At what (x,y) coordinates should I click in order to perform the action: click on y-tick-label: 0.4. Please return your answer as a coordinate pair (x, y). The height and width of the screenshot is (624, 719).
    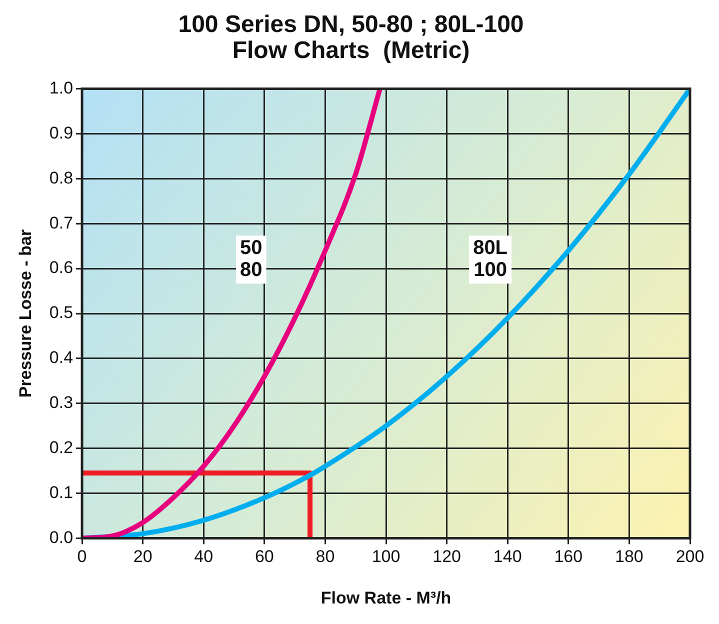
    Looking at the image, I should click on (61, 358).